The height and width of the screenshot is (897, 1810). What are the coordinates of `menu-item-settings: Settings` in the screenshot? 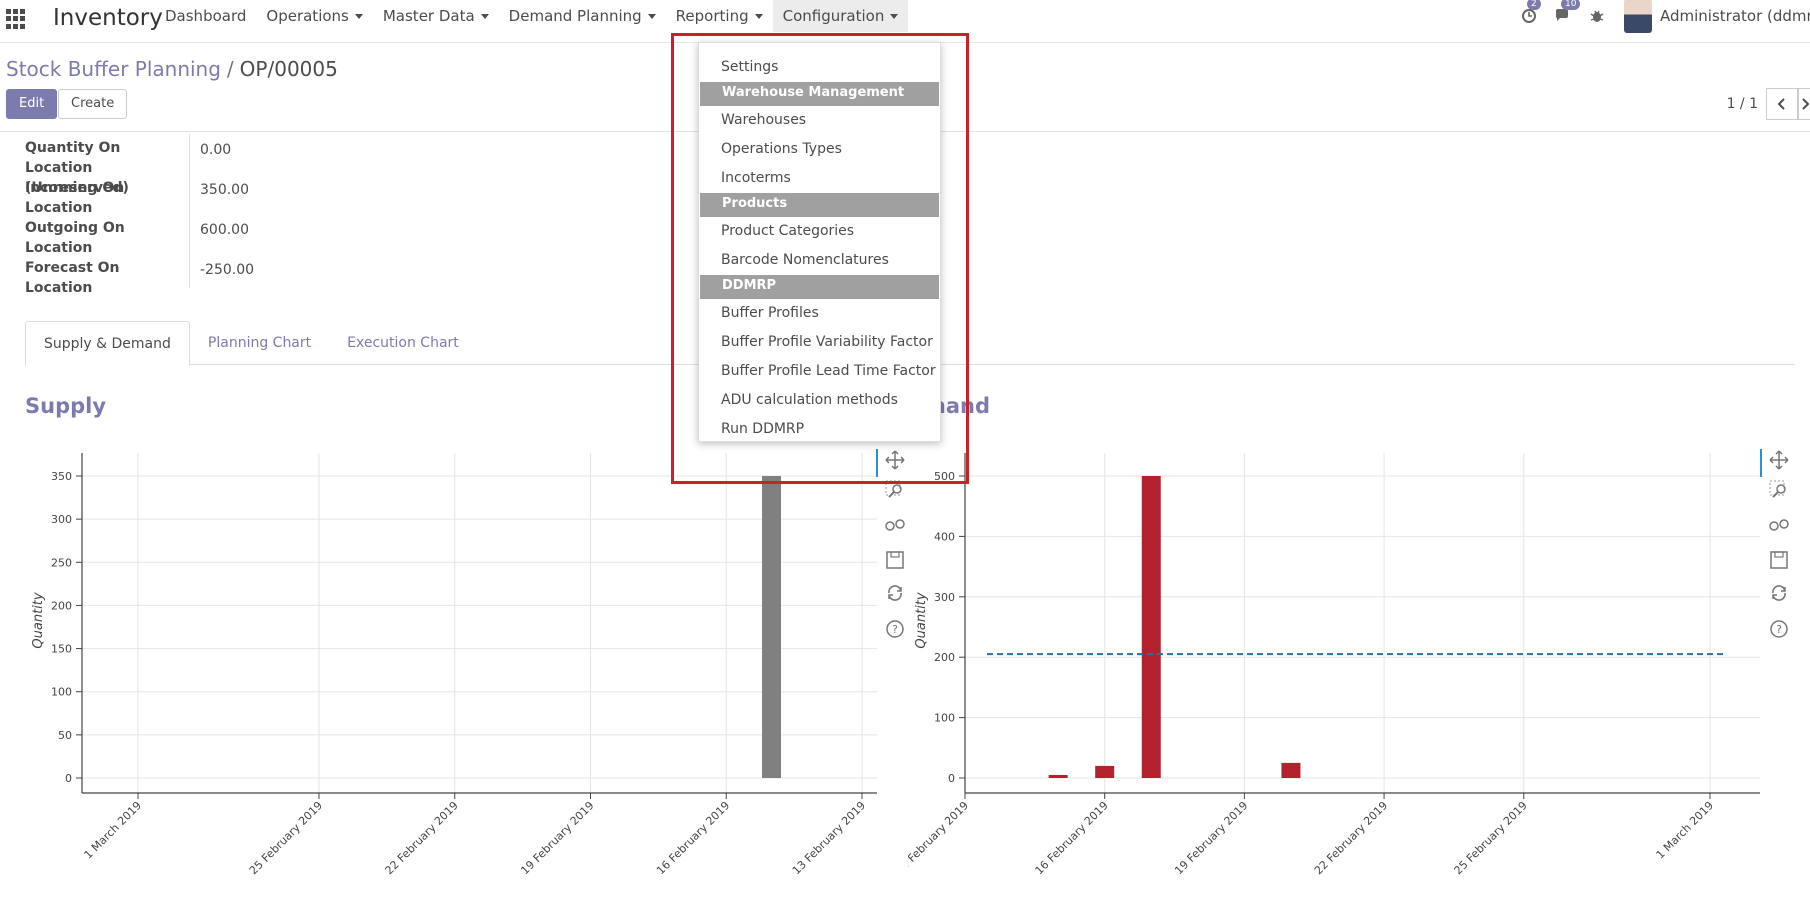 It's located at (750, 67).